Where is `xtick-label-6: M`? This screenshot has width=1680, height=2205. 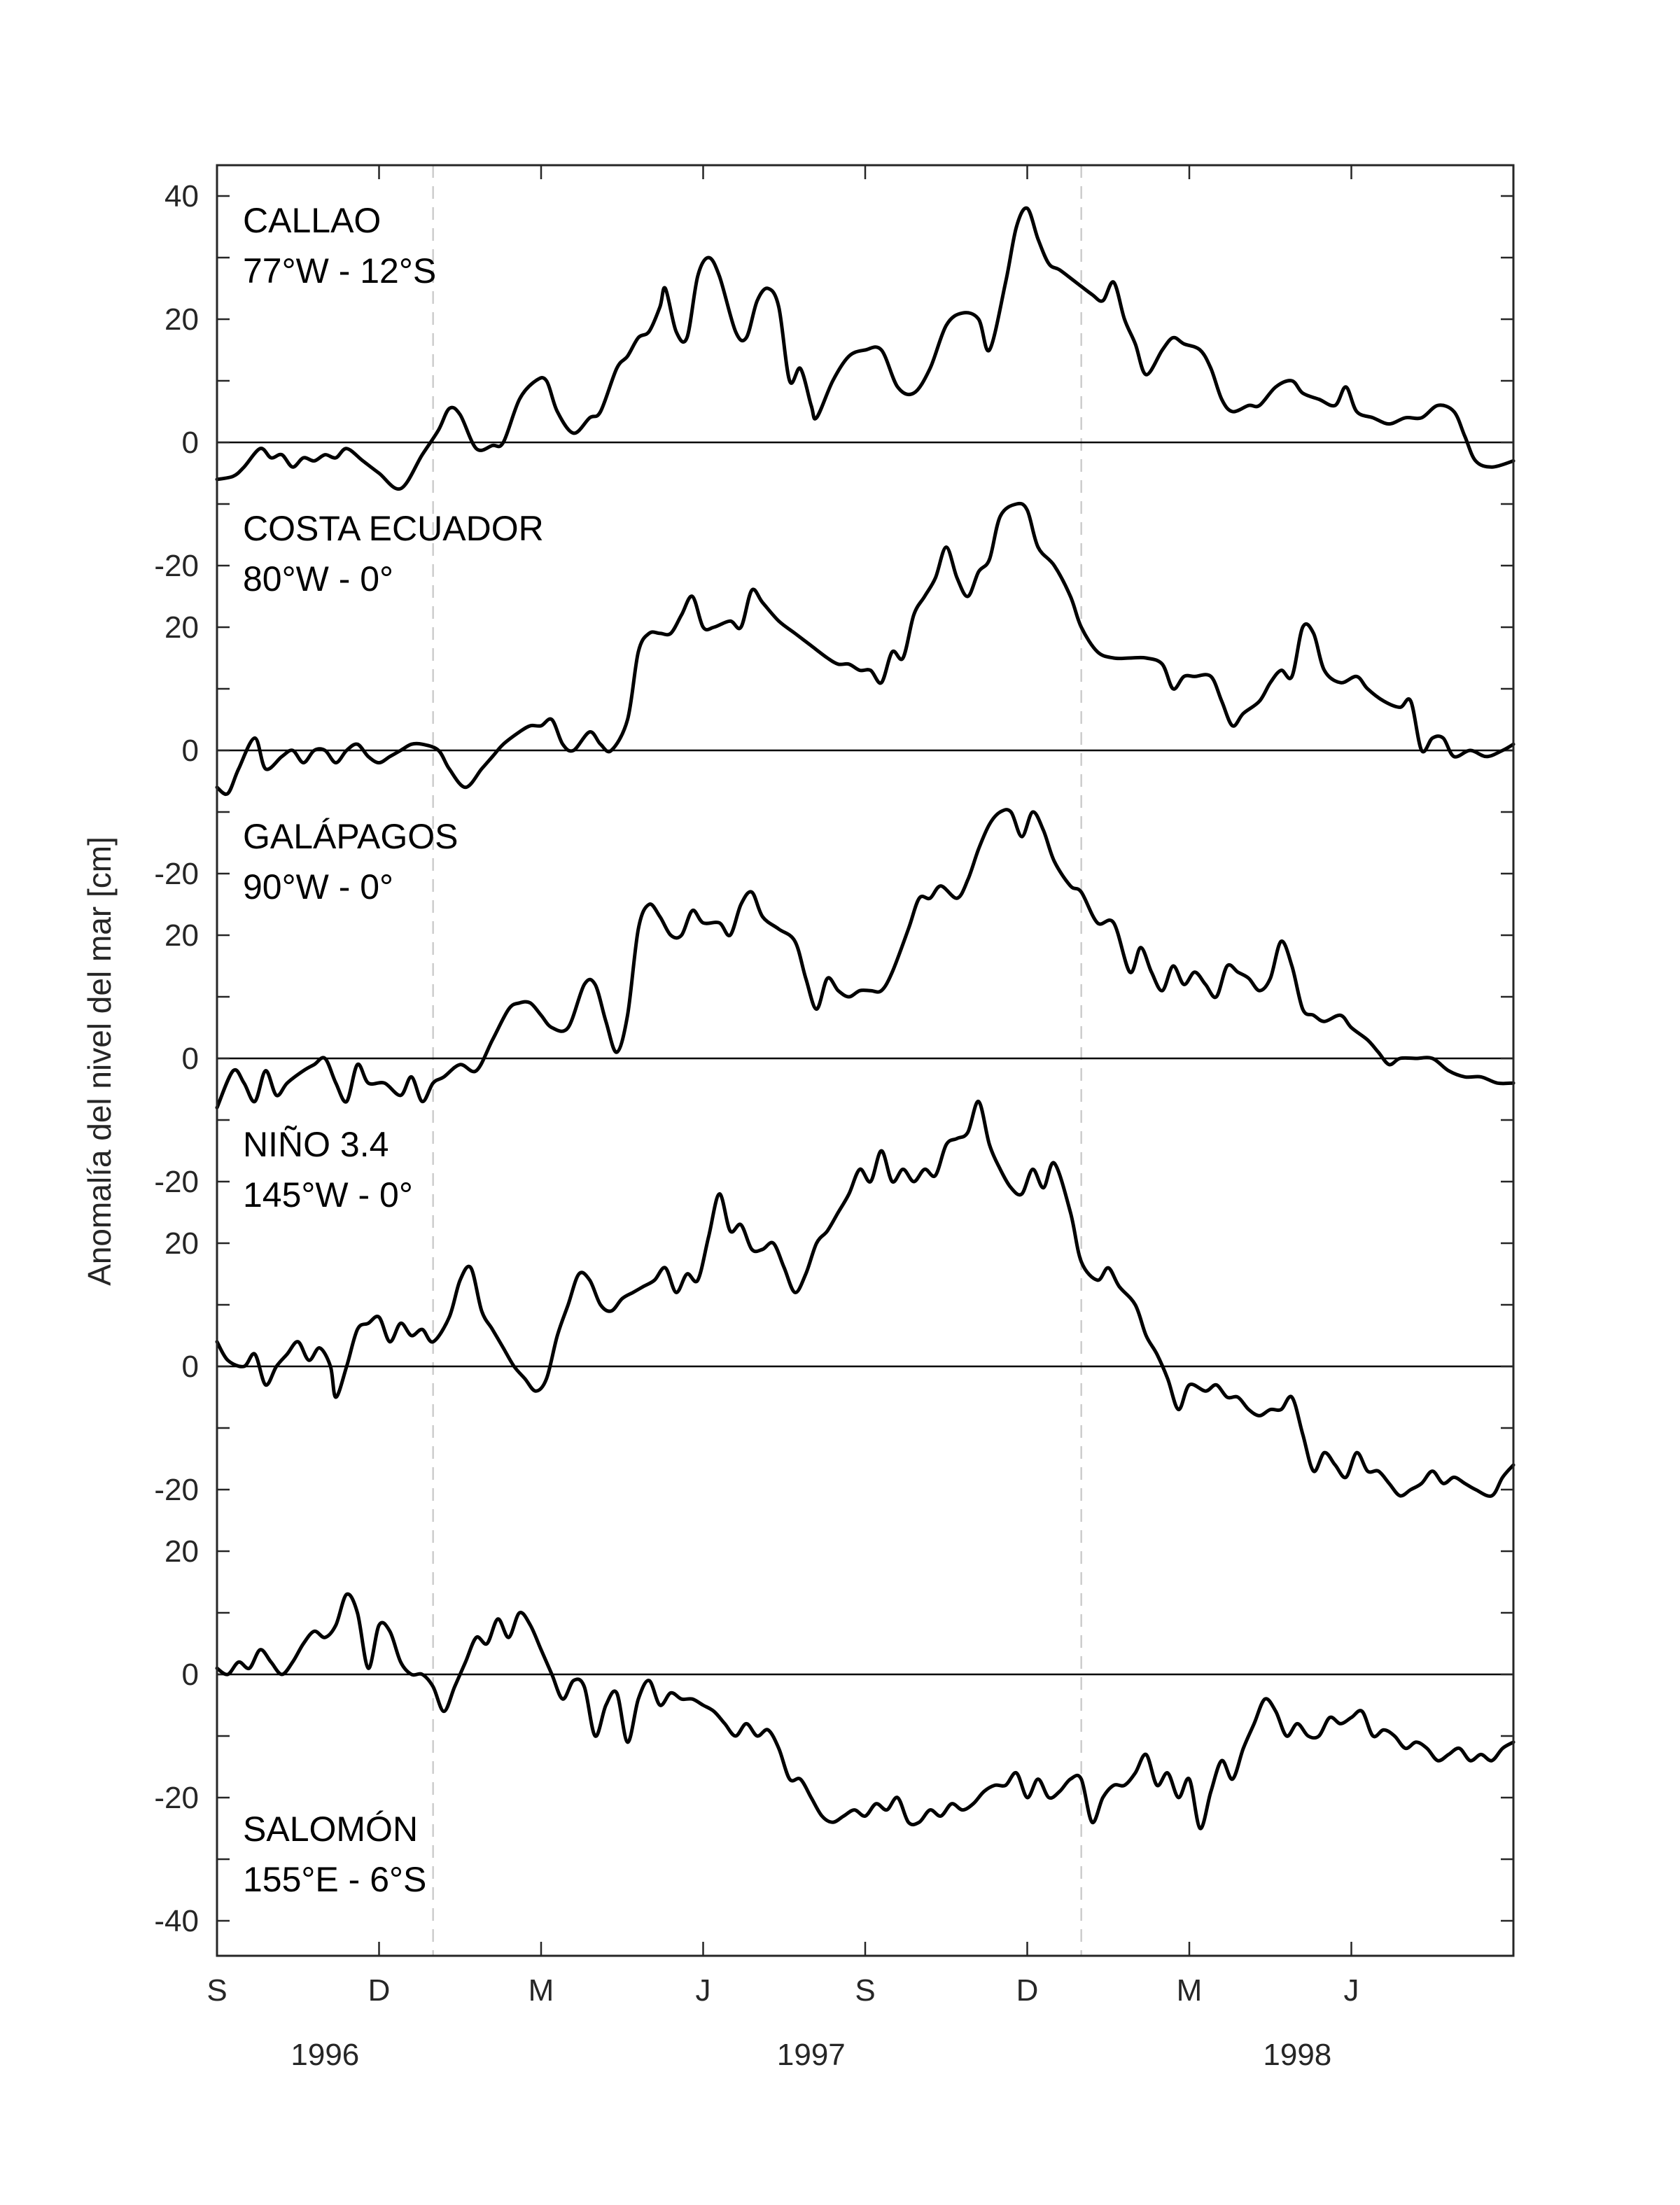
xtick-label-6: M is located at coordinates (1190, 1990).